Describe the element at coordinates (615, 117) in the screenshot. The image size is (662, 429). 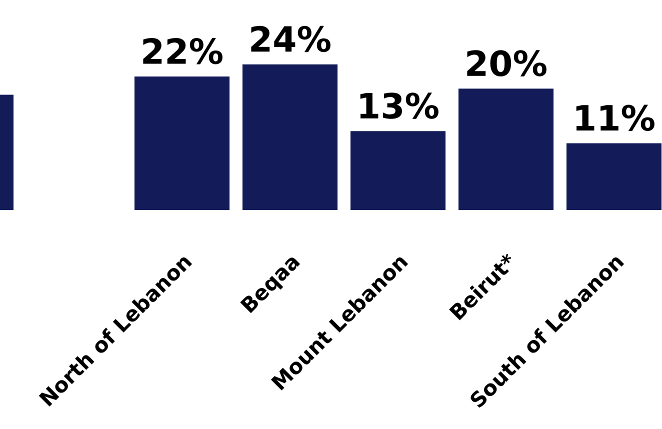
I see `data-label: 11%` at that location.